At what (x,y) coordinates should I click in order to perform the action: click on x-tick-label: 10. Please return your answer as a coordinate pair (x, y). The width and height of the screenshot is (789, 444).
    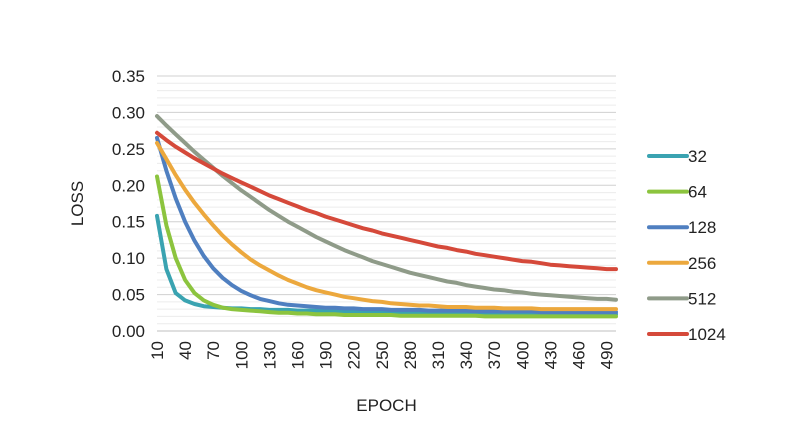
    Looking at the image, I should click on (157, 350).